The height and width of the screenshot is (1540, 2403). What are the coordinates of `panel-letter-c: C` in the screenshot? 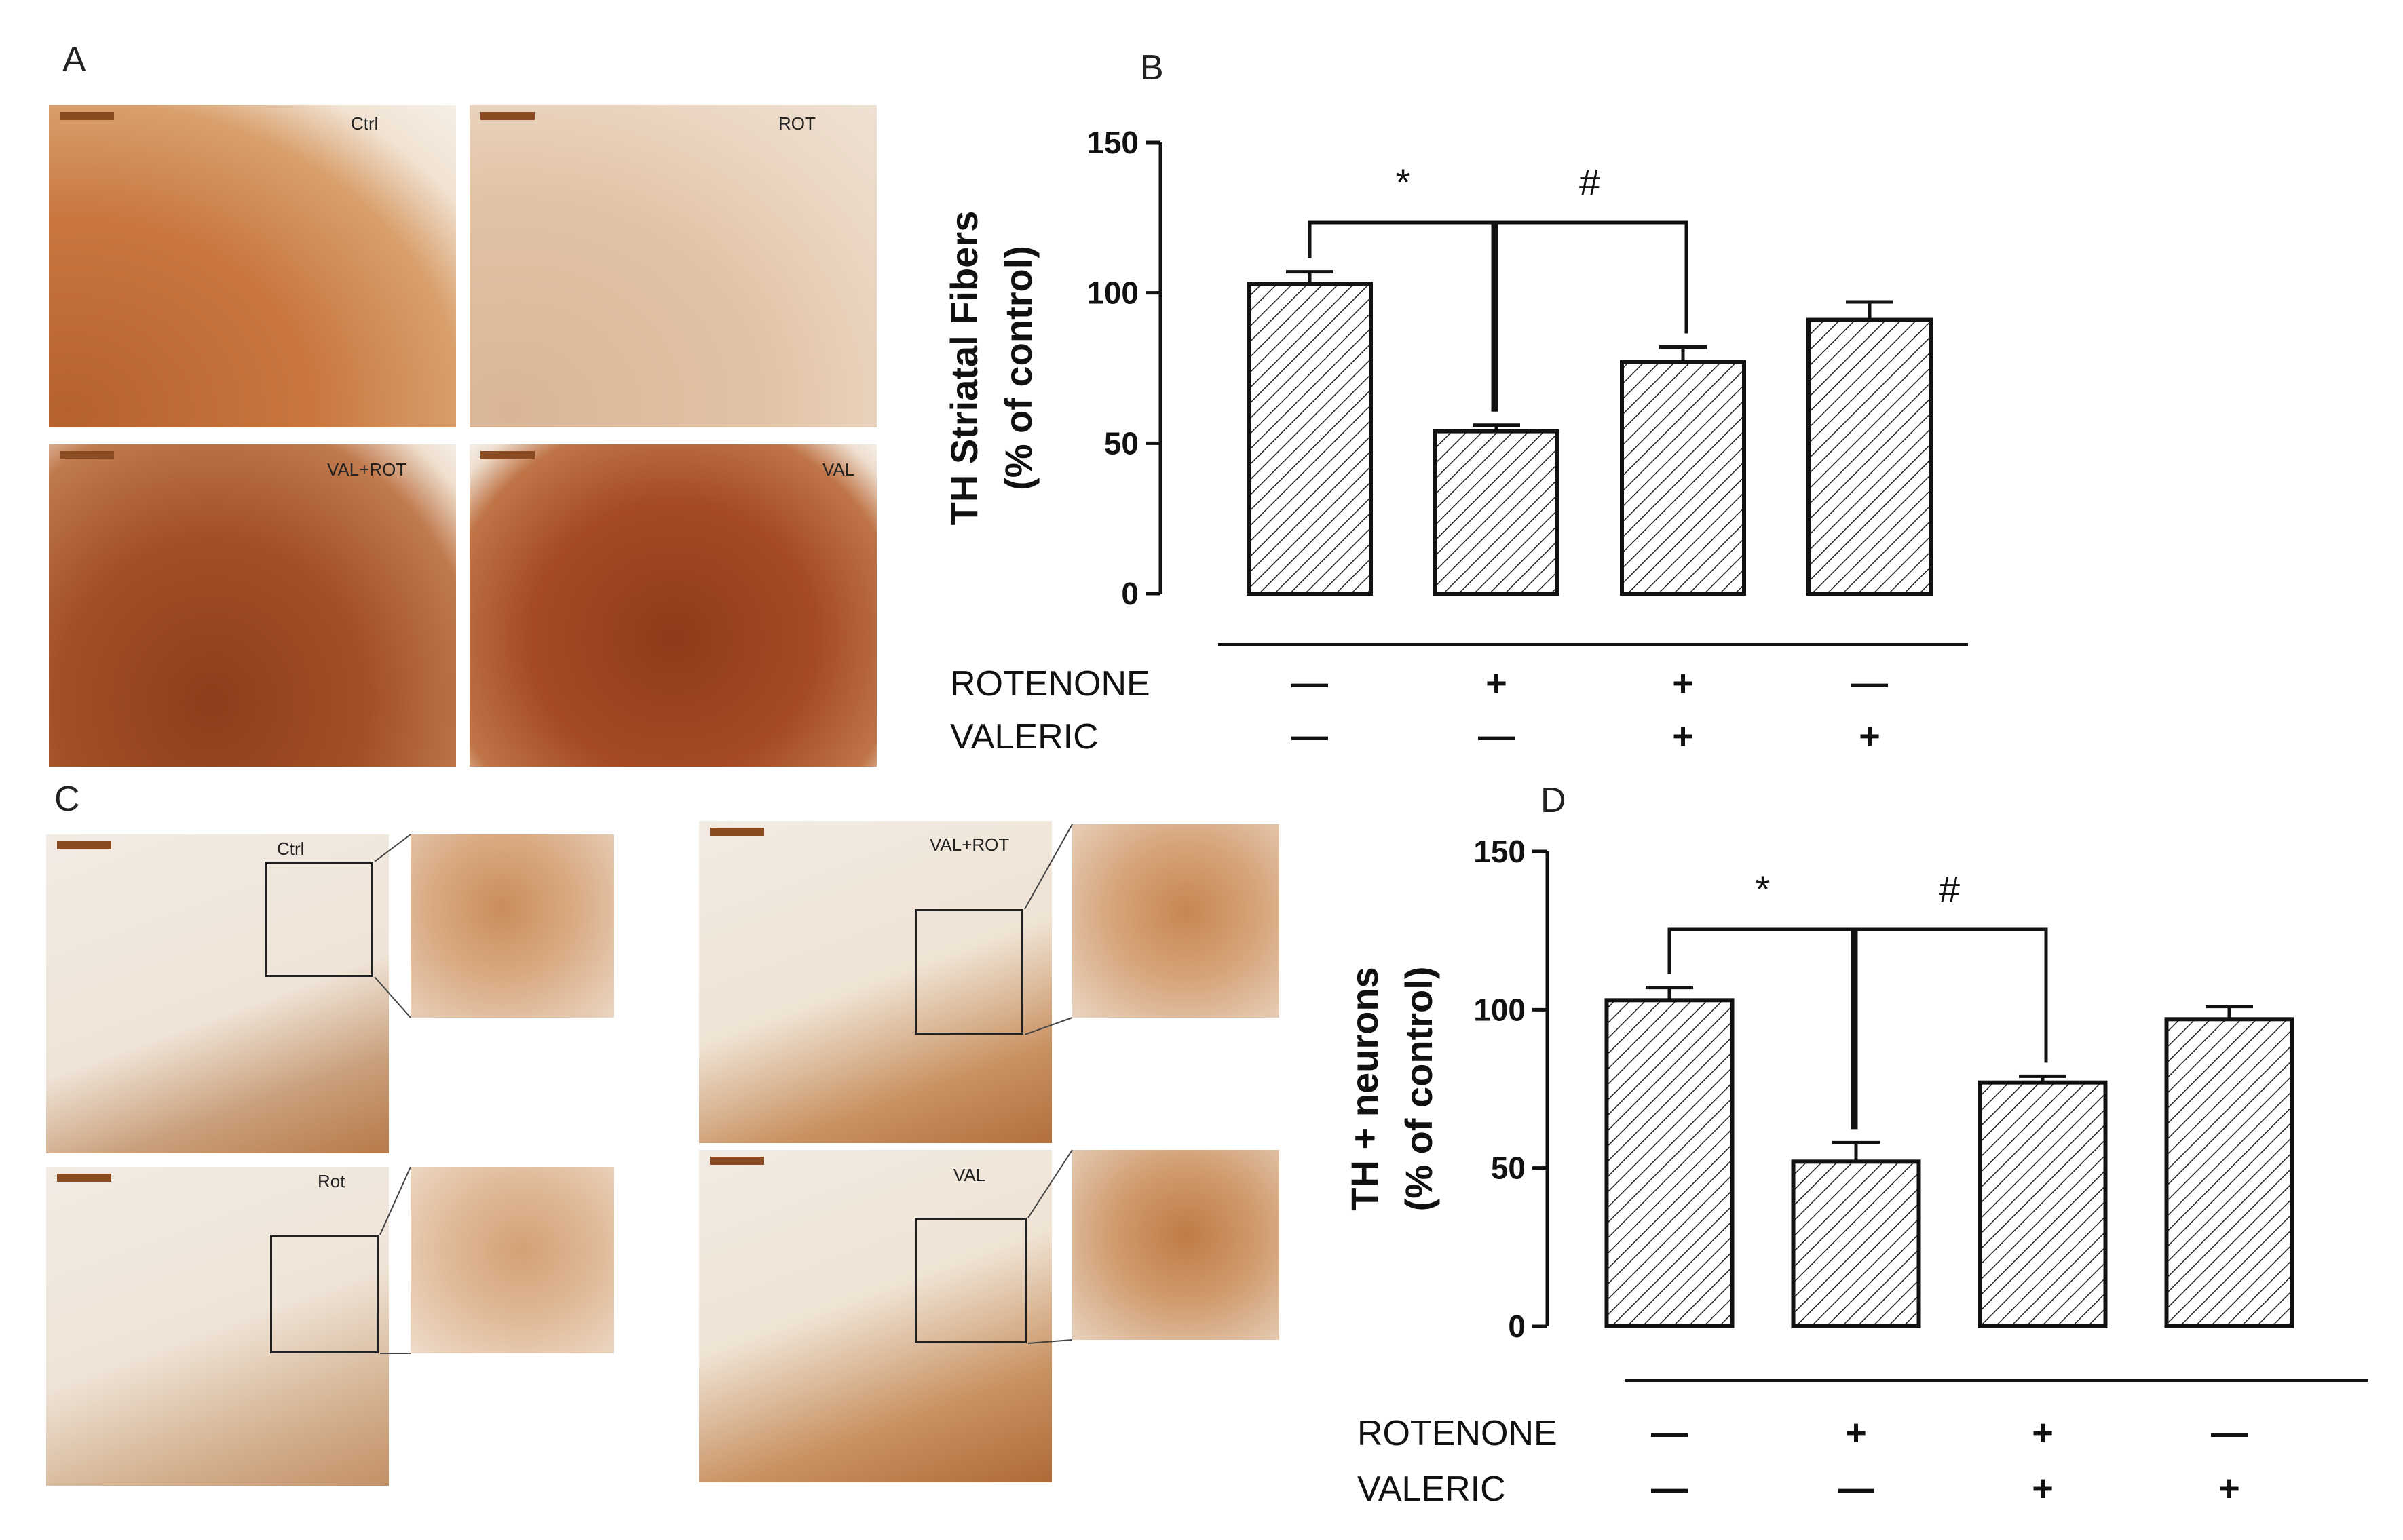 It's located at (67, 799).